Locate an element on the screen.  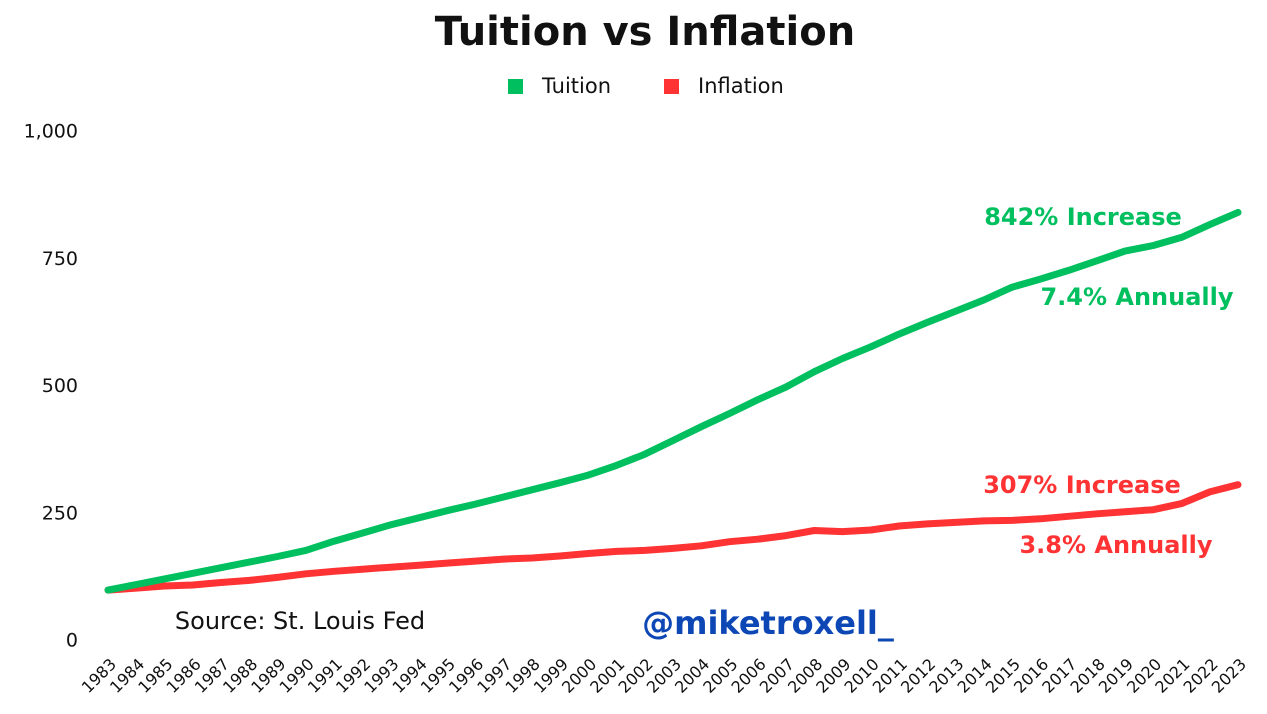
y-tick-label: 1,000 is located at coordinates (51, 132).